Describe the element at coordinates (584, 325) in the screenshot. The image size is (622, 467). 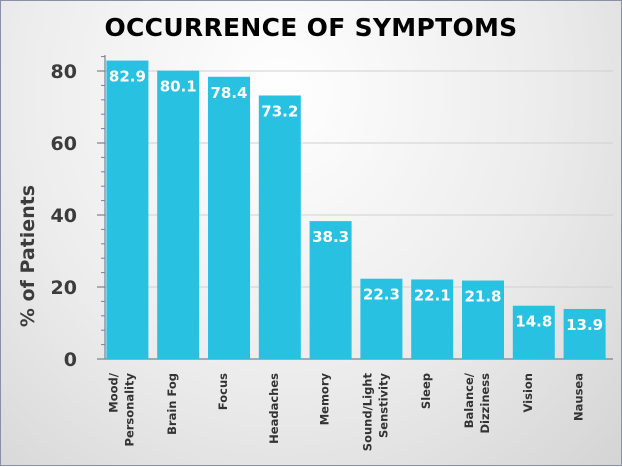
I see `data-label: 13.9` at that location.